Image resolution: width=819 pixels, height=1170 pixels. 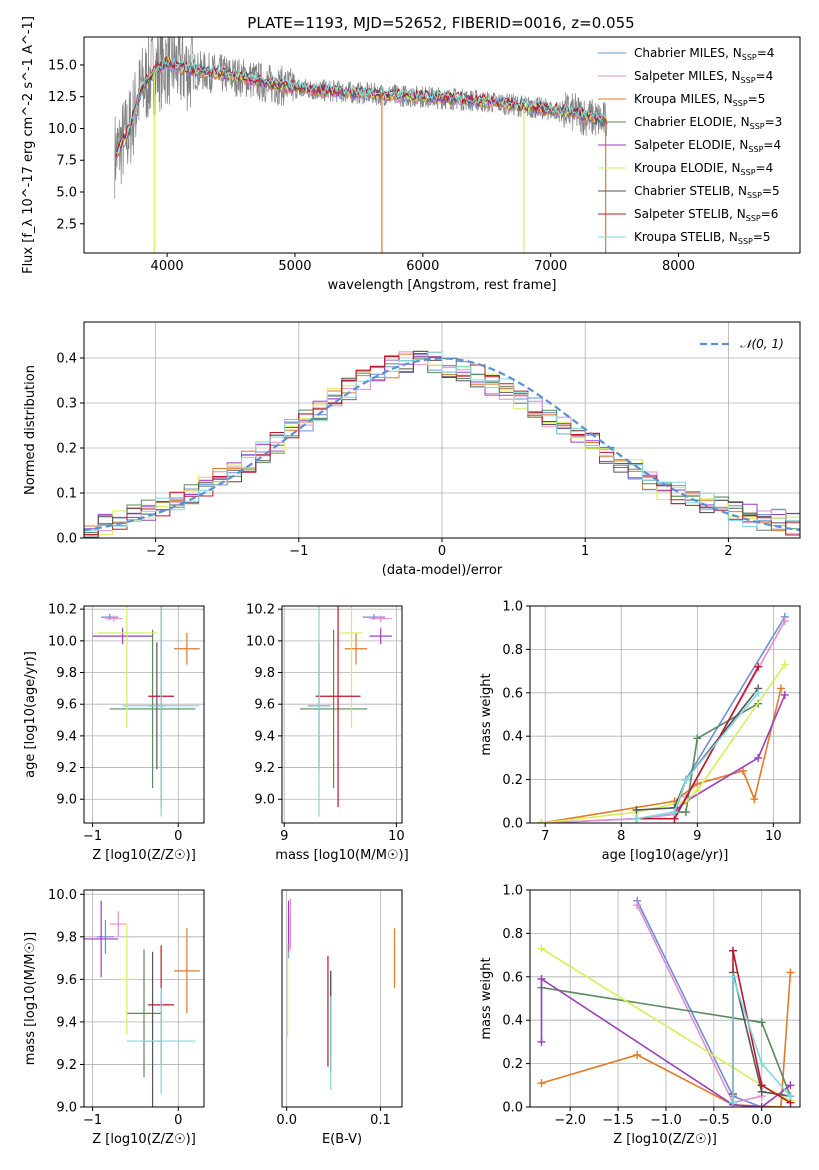 What do you see at coordinates (704, 54) in the screenshot?
I see `legend-entry: Chabrier MILES, NSSP=4` at bounding box center [704, 54].